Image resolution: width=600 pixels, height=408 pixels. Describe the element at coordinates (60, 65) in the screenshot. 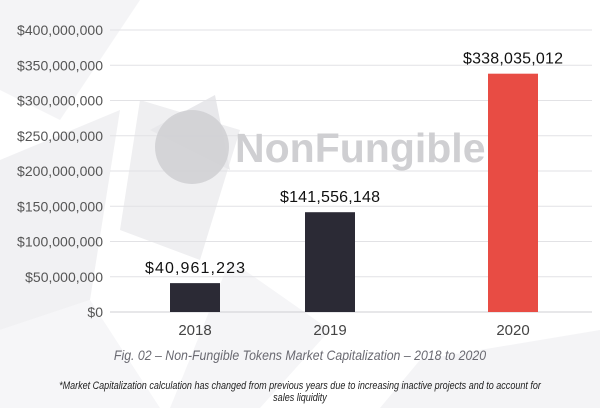

I see `y-tick-label: $350,000,000` at that location.